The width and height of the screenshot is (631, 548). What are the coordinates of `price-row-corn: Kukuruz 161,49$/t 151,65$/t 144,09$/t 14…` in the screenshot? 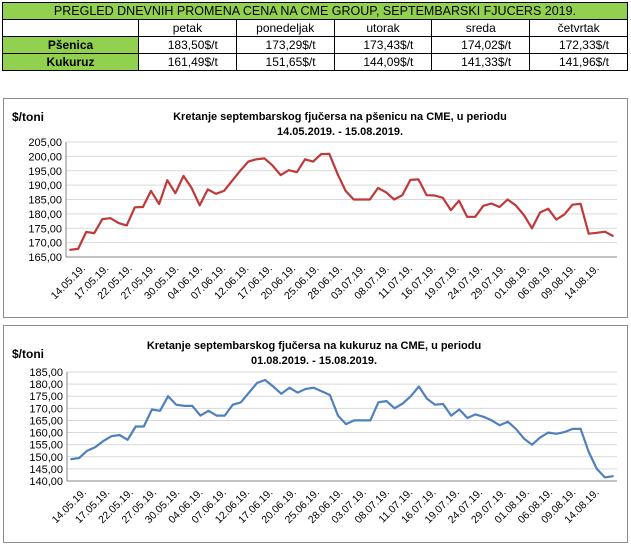 It's located at (315, 62).